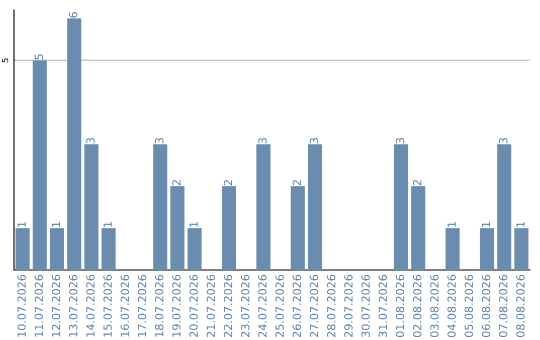 Image resolution: width=540 pixels, height=340 pixels. Describe the element at coordinates (142, 305) in the screenshot. I see `x-tick-label: 17.07.2026` at that location.